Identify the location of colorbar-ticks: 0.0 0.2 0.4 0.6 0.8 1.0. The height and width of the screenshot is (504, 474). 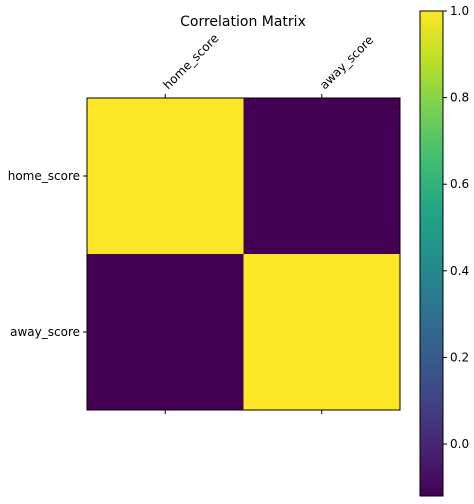
(456, 227).